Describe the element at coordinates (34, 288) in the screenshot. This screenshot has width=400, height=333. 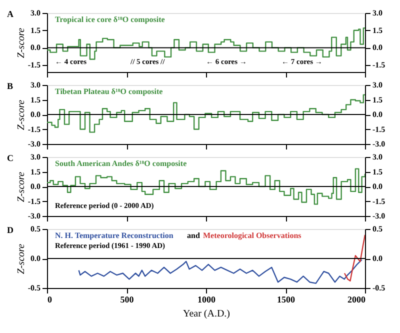
I see `y-tick-label: -0.5` at that location.